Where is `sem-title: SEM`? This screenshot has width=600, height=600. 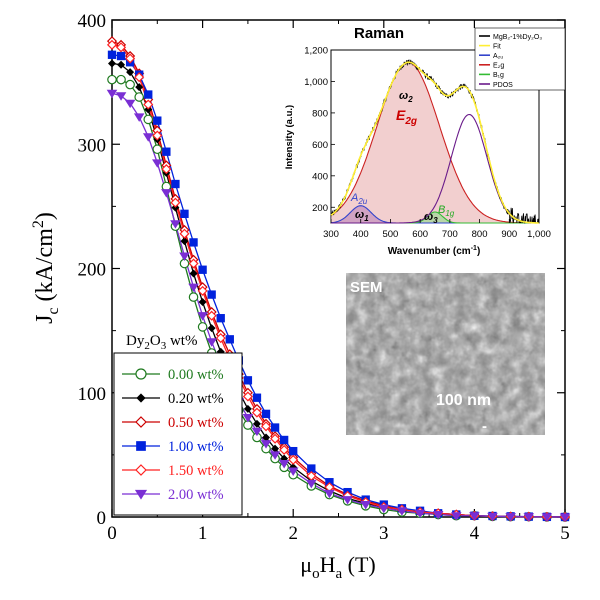
sem-title: SEM is located at coordinates (366, 287).